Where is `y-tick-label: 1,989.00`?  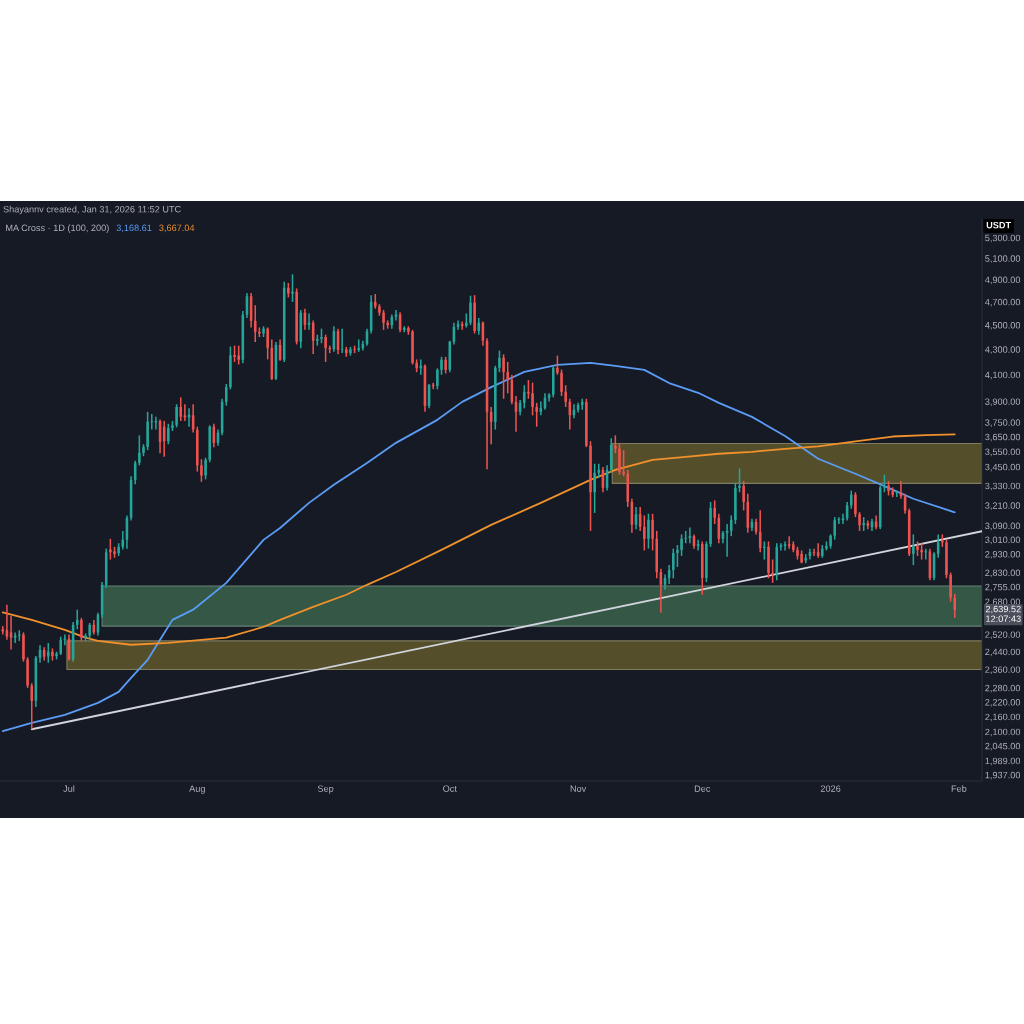 y-tick-label: 1,989.00 is located at coordinates (1003, 761).